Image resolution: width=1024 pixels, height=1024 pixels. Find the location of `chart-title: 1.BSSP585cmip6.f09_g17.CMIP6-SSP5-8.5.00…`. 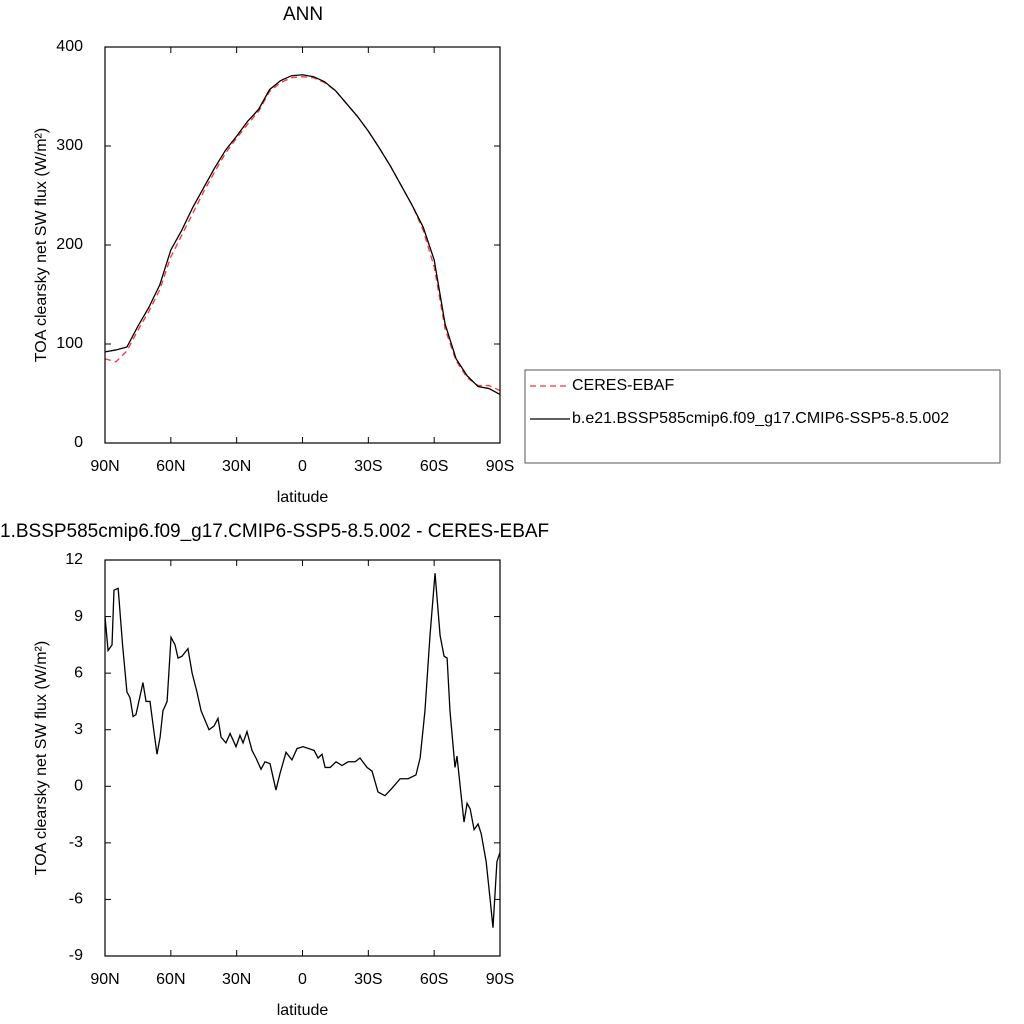

chart-title: 1.BSSP585cmip6.f09_g17.CMIP6-SSP5-8.5.00… is located at coordinates (274, 531).